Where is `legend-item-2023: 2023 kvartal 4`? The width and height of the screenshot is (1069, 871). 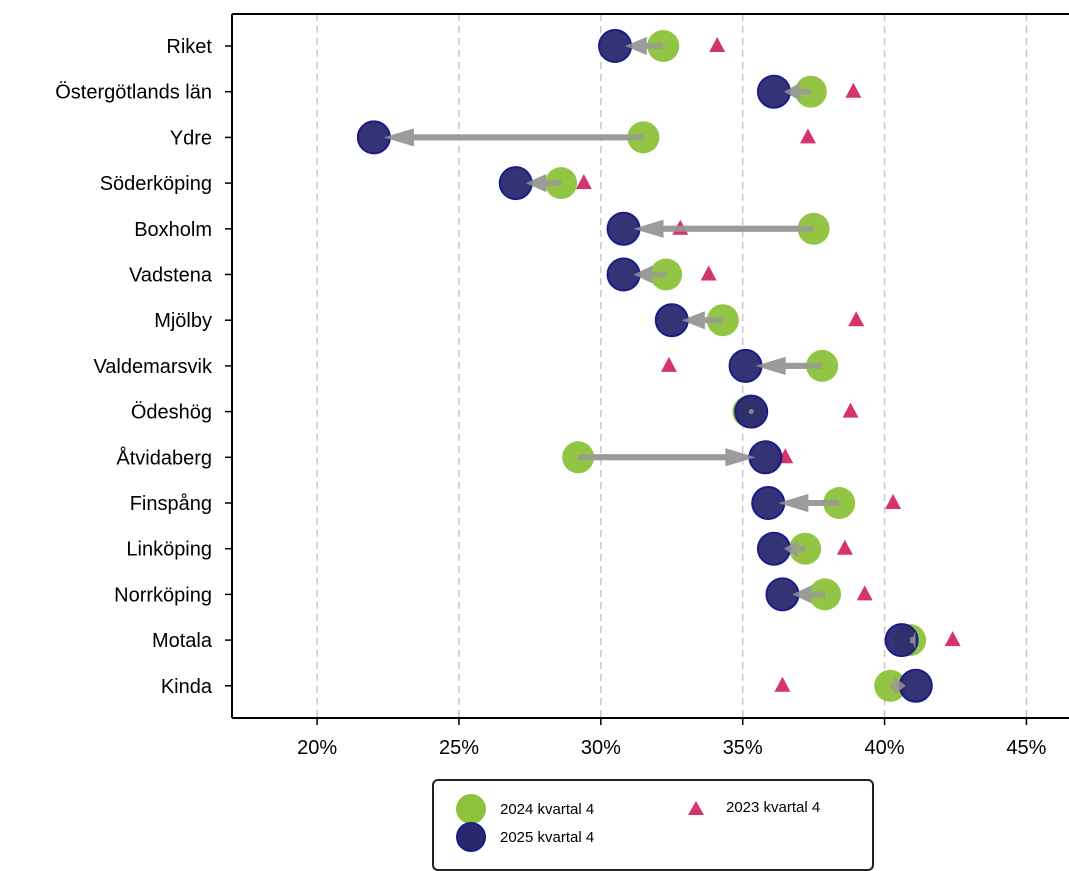
legend-item-2023: 2023 kvartal 4 is located at coordinates (751, 807).